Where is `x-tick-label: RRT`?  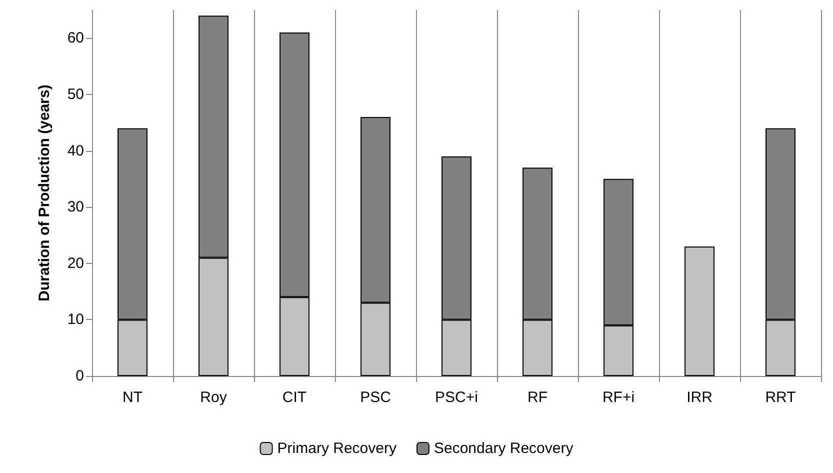 x-tick-label: RRT is located at coordinates (780, 397).